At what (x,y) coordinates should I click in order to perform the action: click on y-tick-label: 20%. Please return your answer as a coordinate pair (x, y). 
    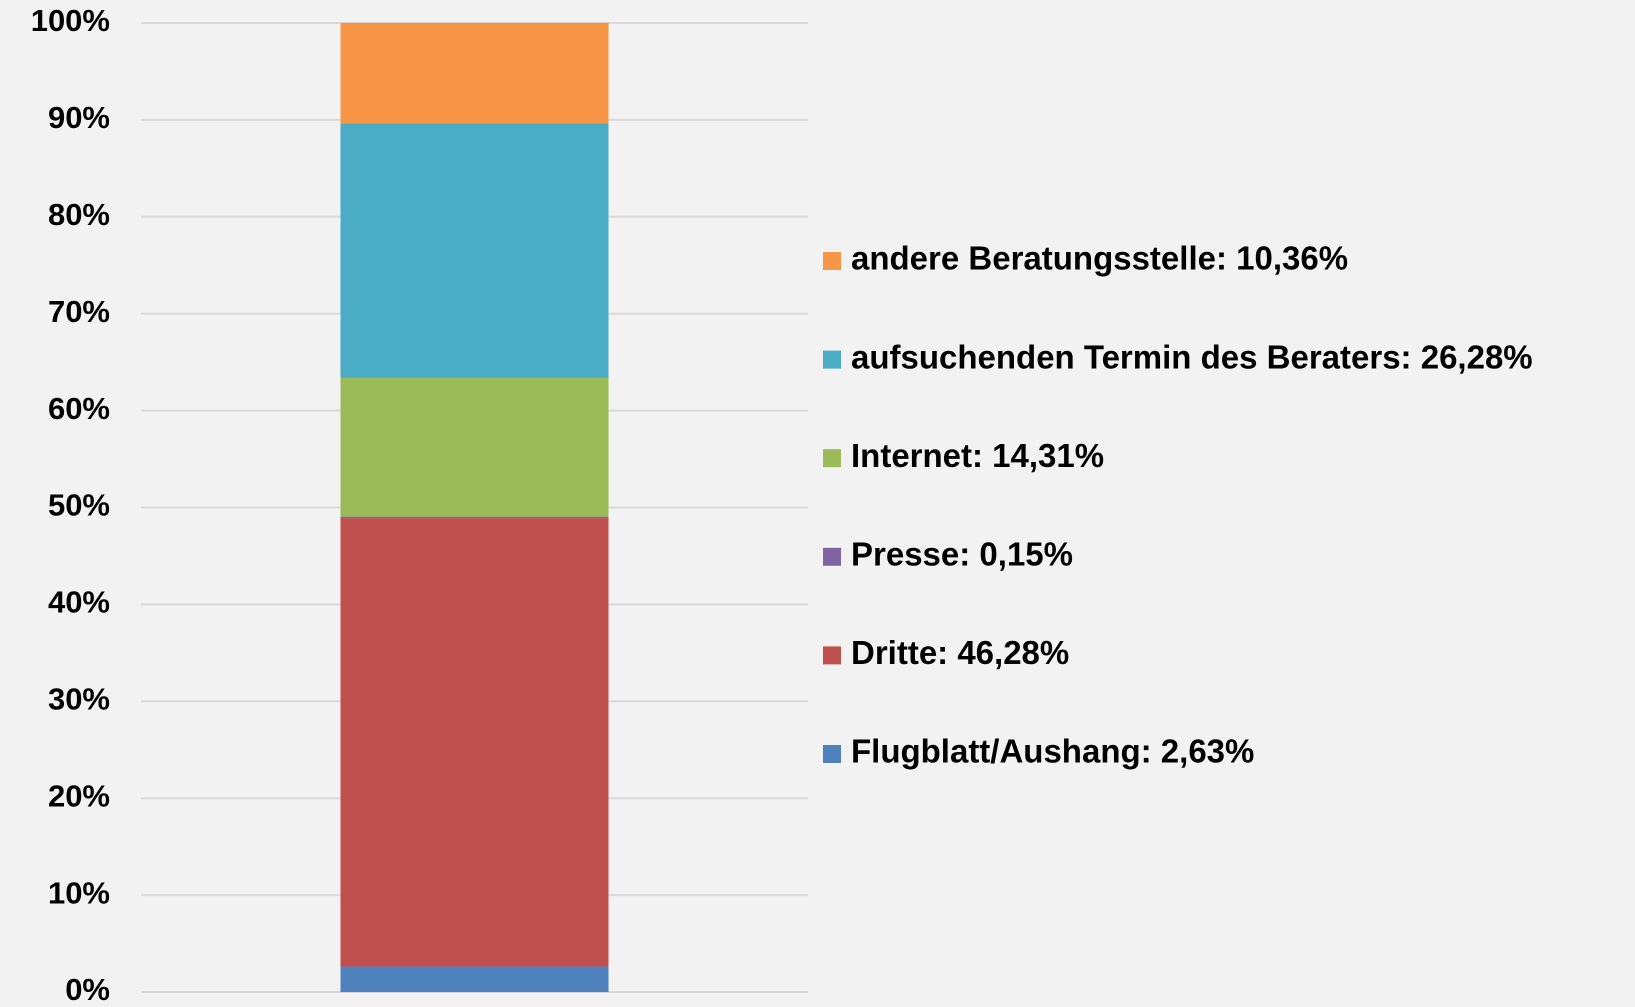
    Looking at the image, I should click on (79, 795).